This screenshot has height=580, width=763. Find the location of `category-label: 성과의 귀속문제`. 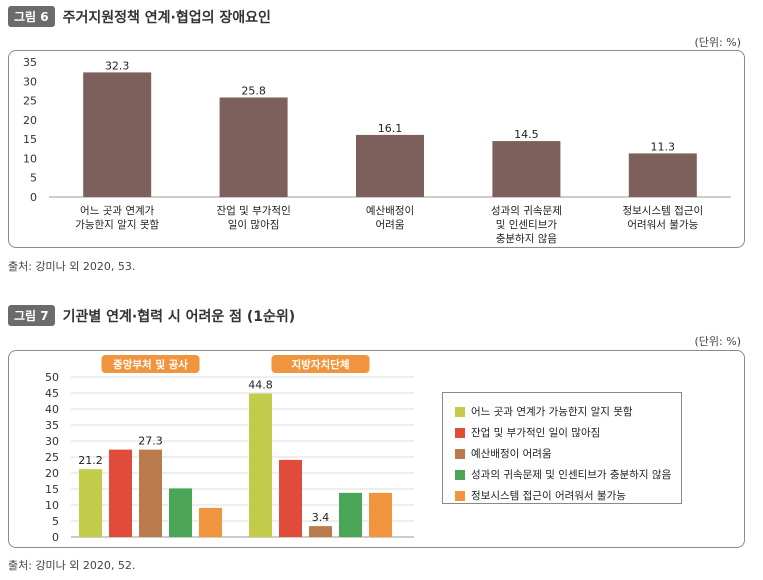

category-label: 성과의 귀속문제 is located at coordinates (526, 211).